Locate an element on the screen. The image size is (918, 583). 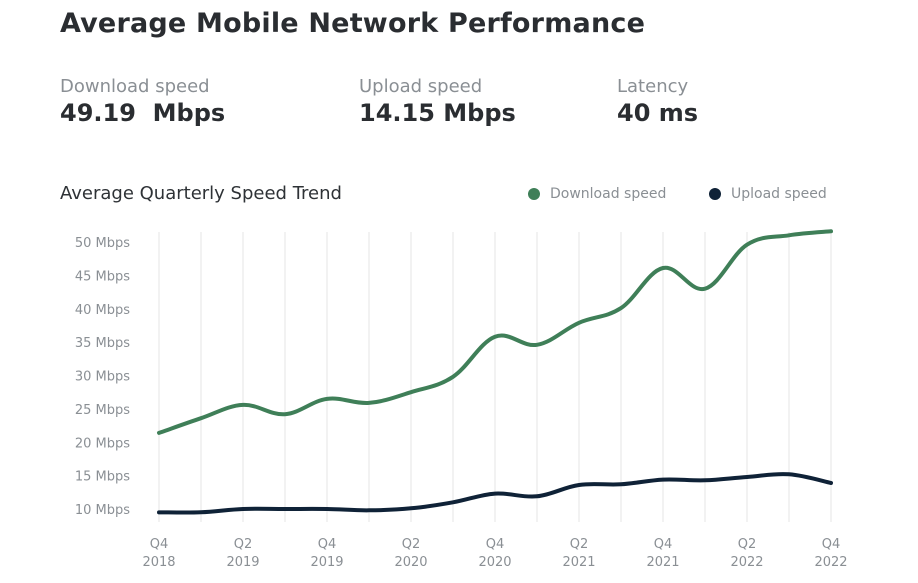
page-title: Average Mobile Network Performance is located at coordinates (353, 23).